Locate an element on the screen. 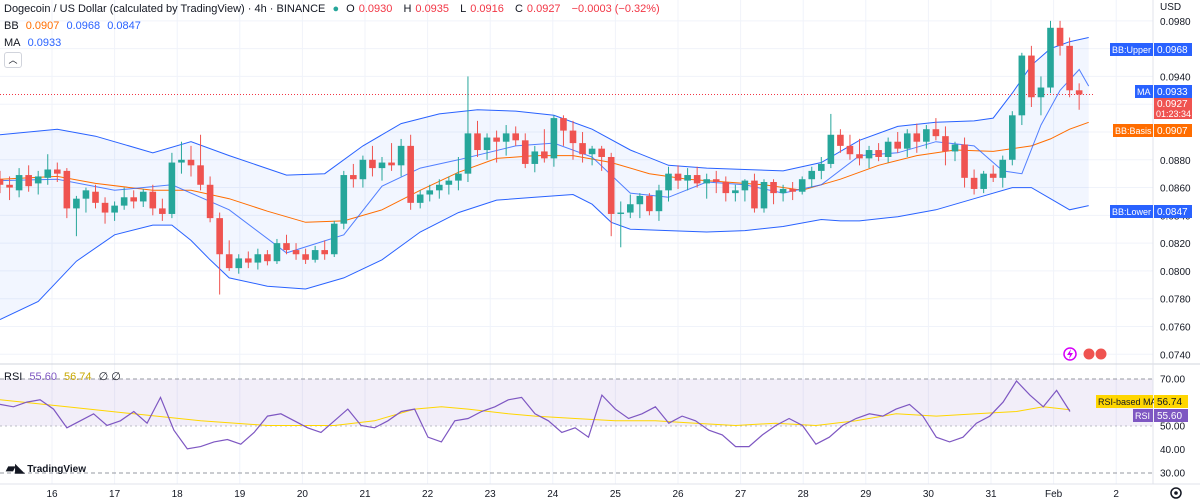  bb-legend: BB 0.0907 0.0968 0.0847 is located at coordinates (74, 26).